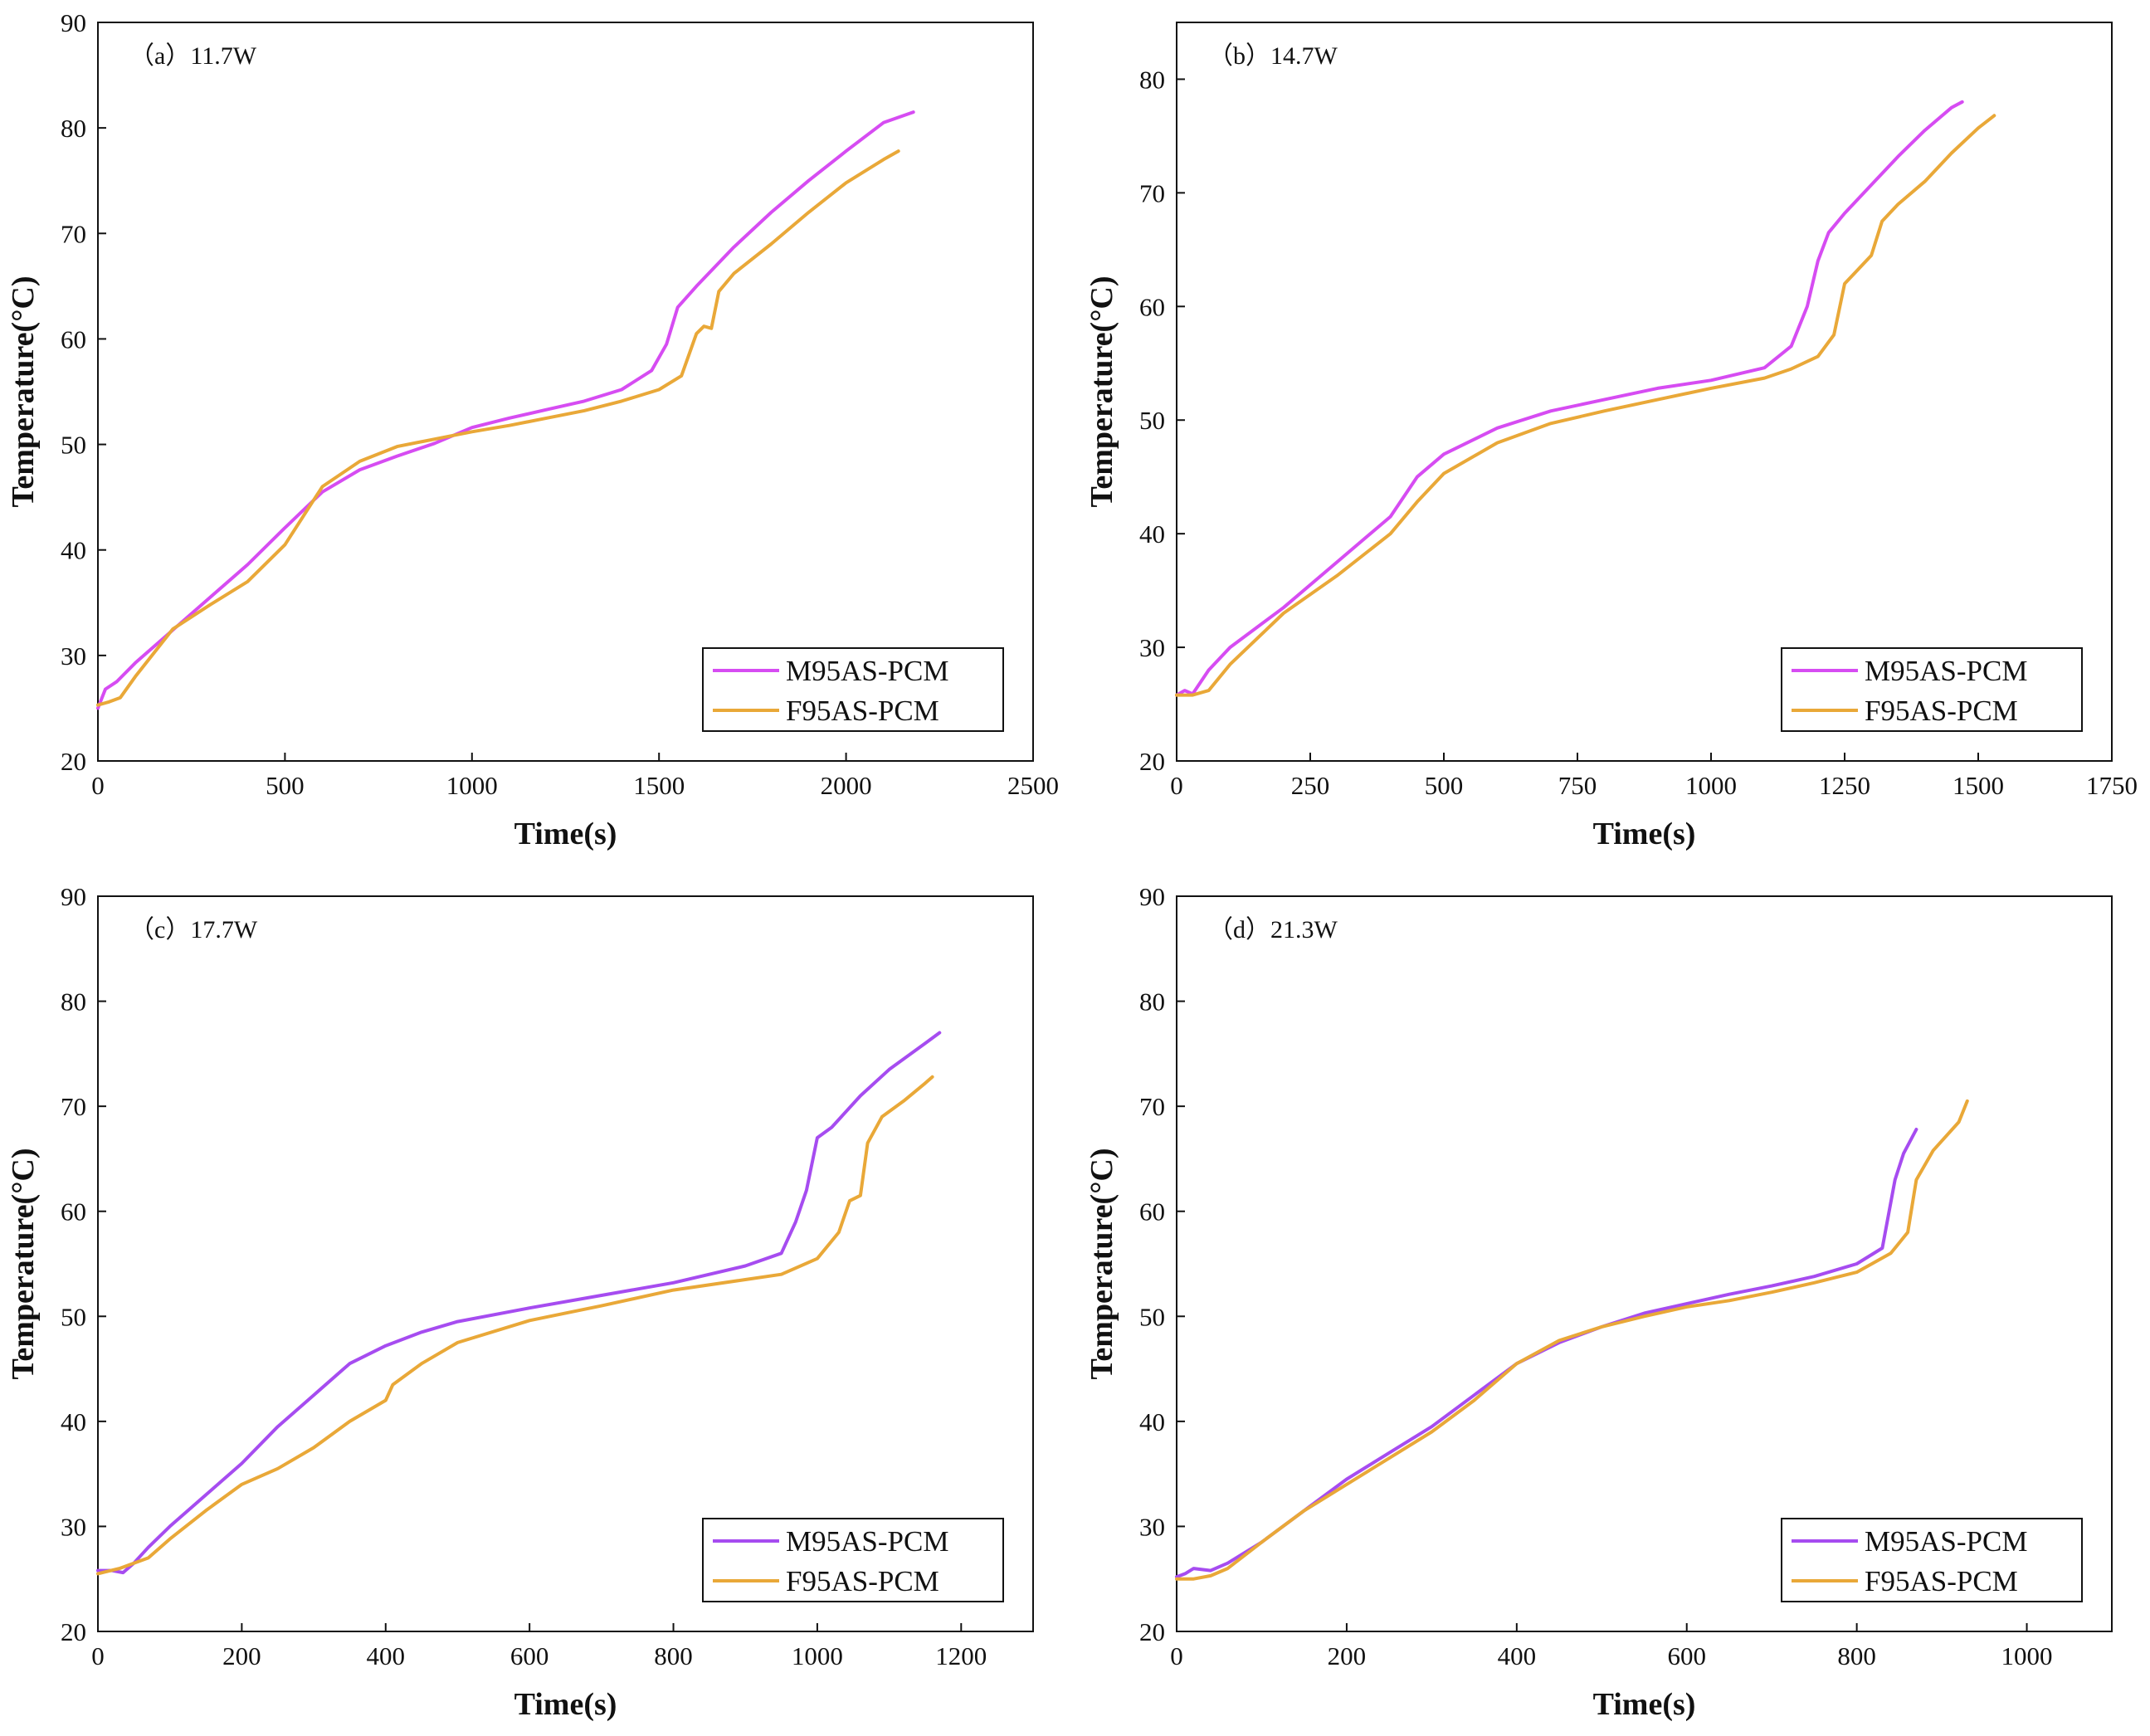 The height and width of the screenshot is (1736, 2150). I want to click on x-tick-label: 1200, so click(961, 1655).